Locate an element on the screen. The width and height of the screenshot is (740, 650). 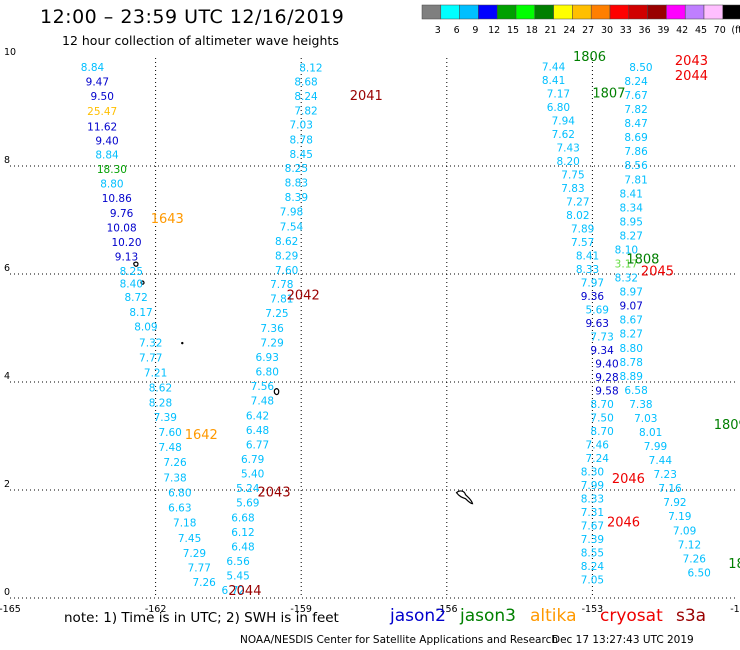
wave-height-value: 7.60 is located at coordinates (169, 433).